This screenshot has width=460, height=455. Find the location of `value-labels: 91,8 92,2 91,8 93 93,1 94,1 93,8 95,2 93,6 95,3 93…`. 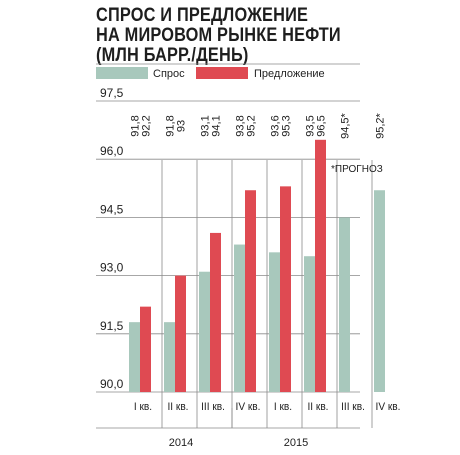

value-labels: 91,8 92,2 91,8 93 93,1 94,1 93,8 95,2 93,6 95,3 93… is located at coordinates (258, 125).